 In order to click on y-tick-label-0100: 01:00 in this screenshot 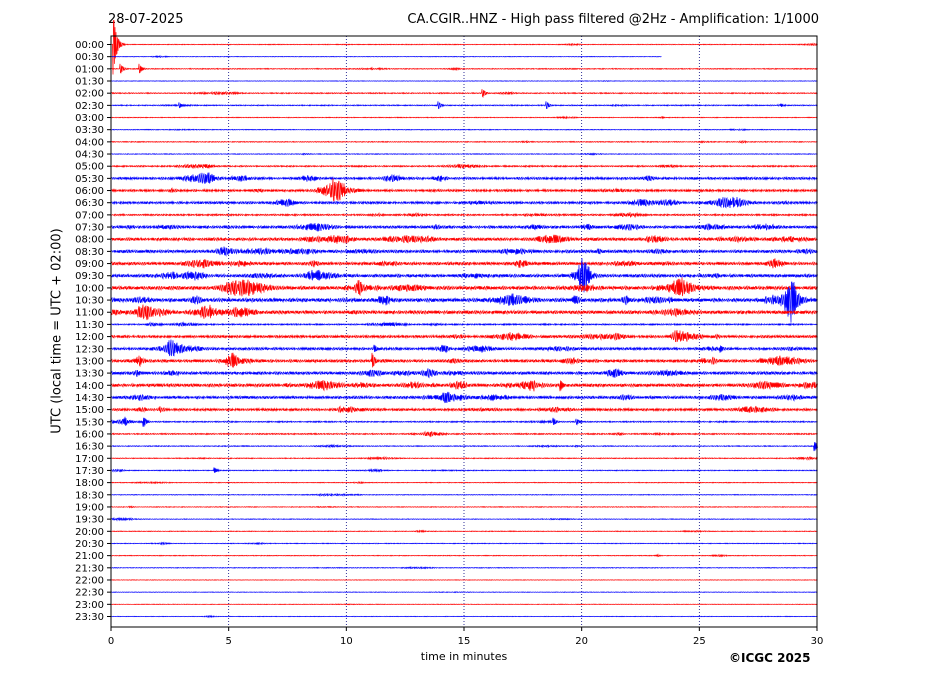, I will do `click(89, 69)`.